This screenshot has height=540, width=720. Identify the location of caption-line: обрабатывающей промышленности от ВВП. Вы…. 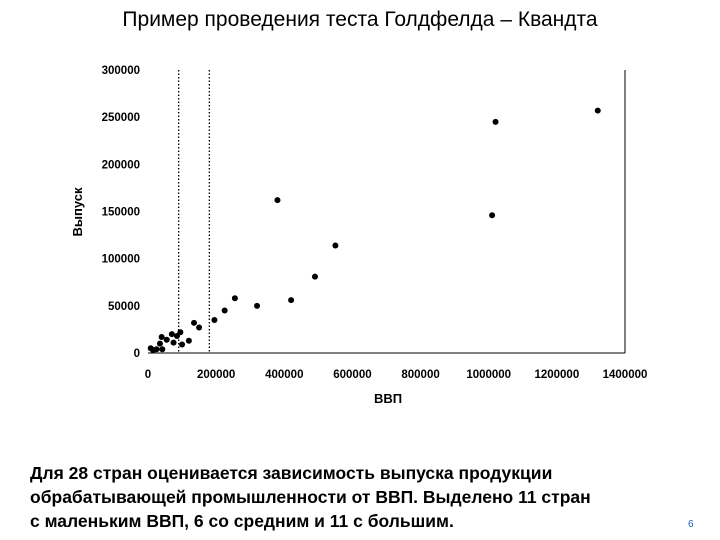
(310, 497).